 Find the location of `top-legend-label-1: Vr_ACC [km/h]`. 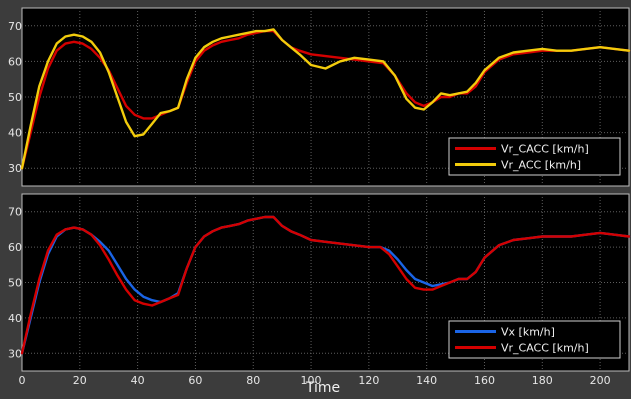

top-legend-label-1: Vr_ACC [km/h] is located at coordinates (541, 165).